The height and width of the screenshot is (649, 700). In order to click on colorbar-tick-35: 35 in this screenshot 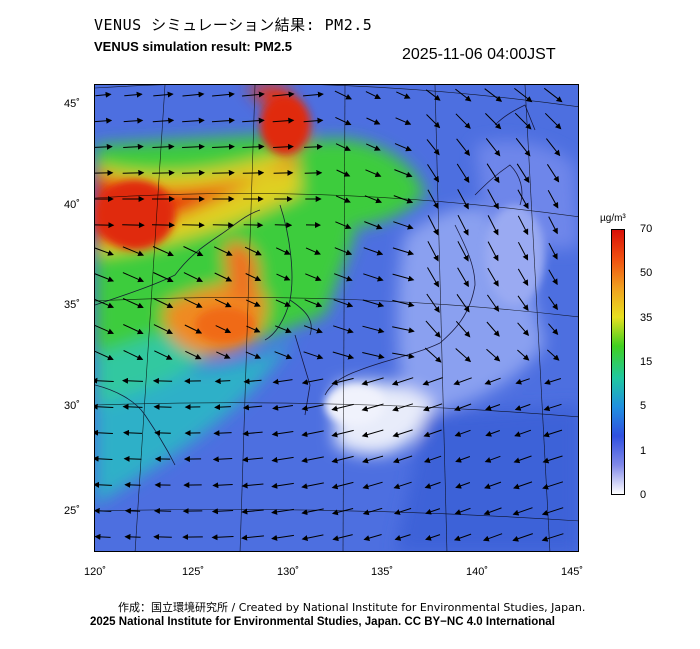, I will do `click(646, 318)`.